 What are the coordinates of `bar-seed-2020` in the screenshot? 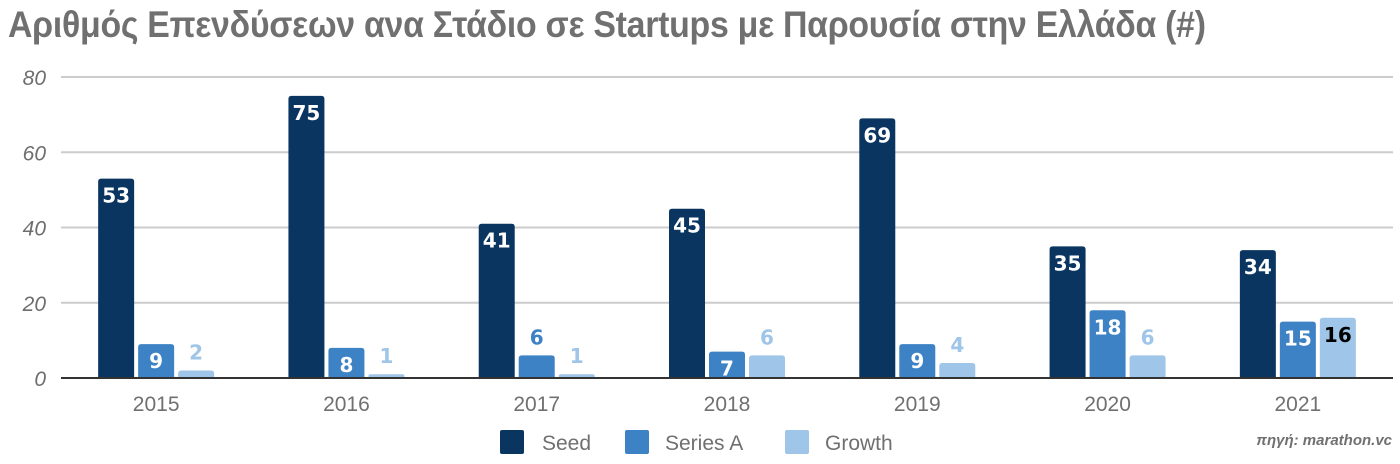 It's located at (1067, 312).